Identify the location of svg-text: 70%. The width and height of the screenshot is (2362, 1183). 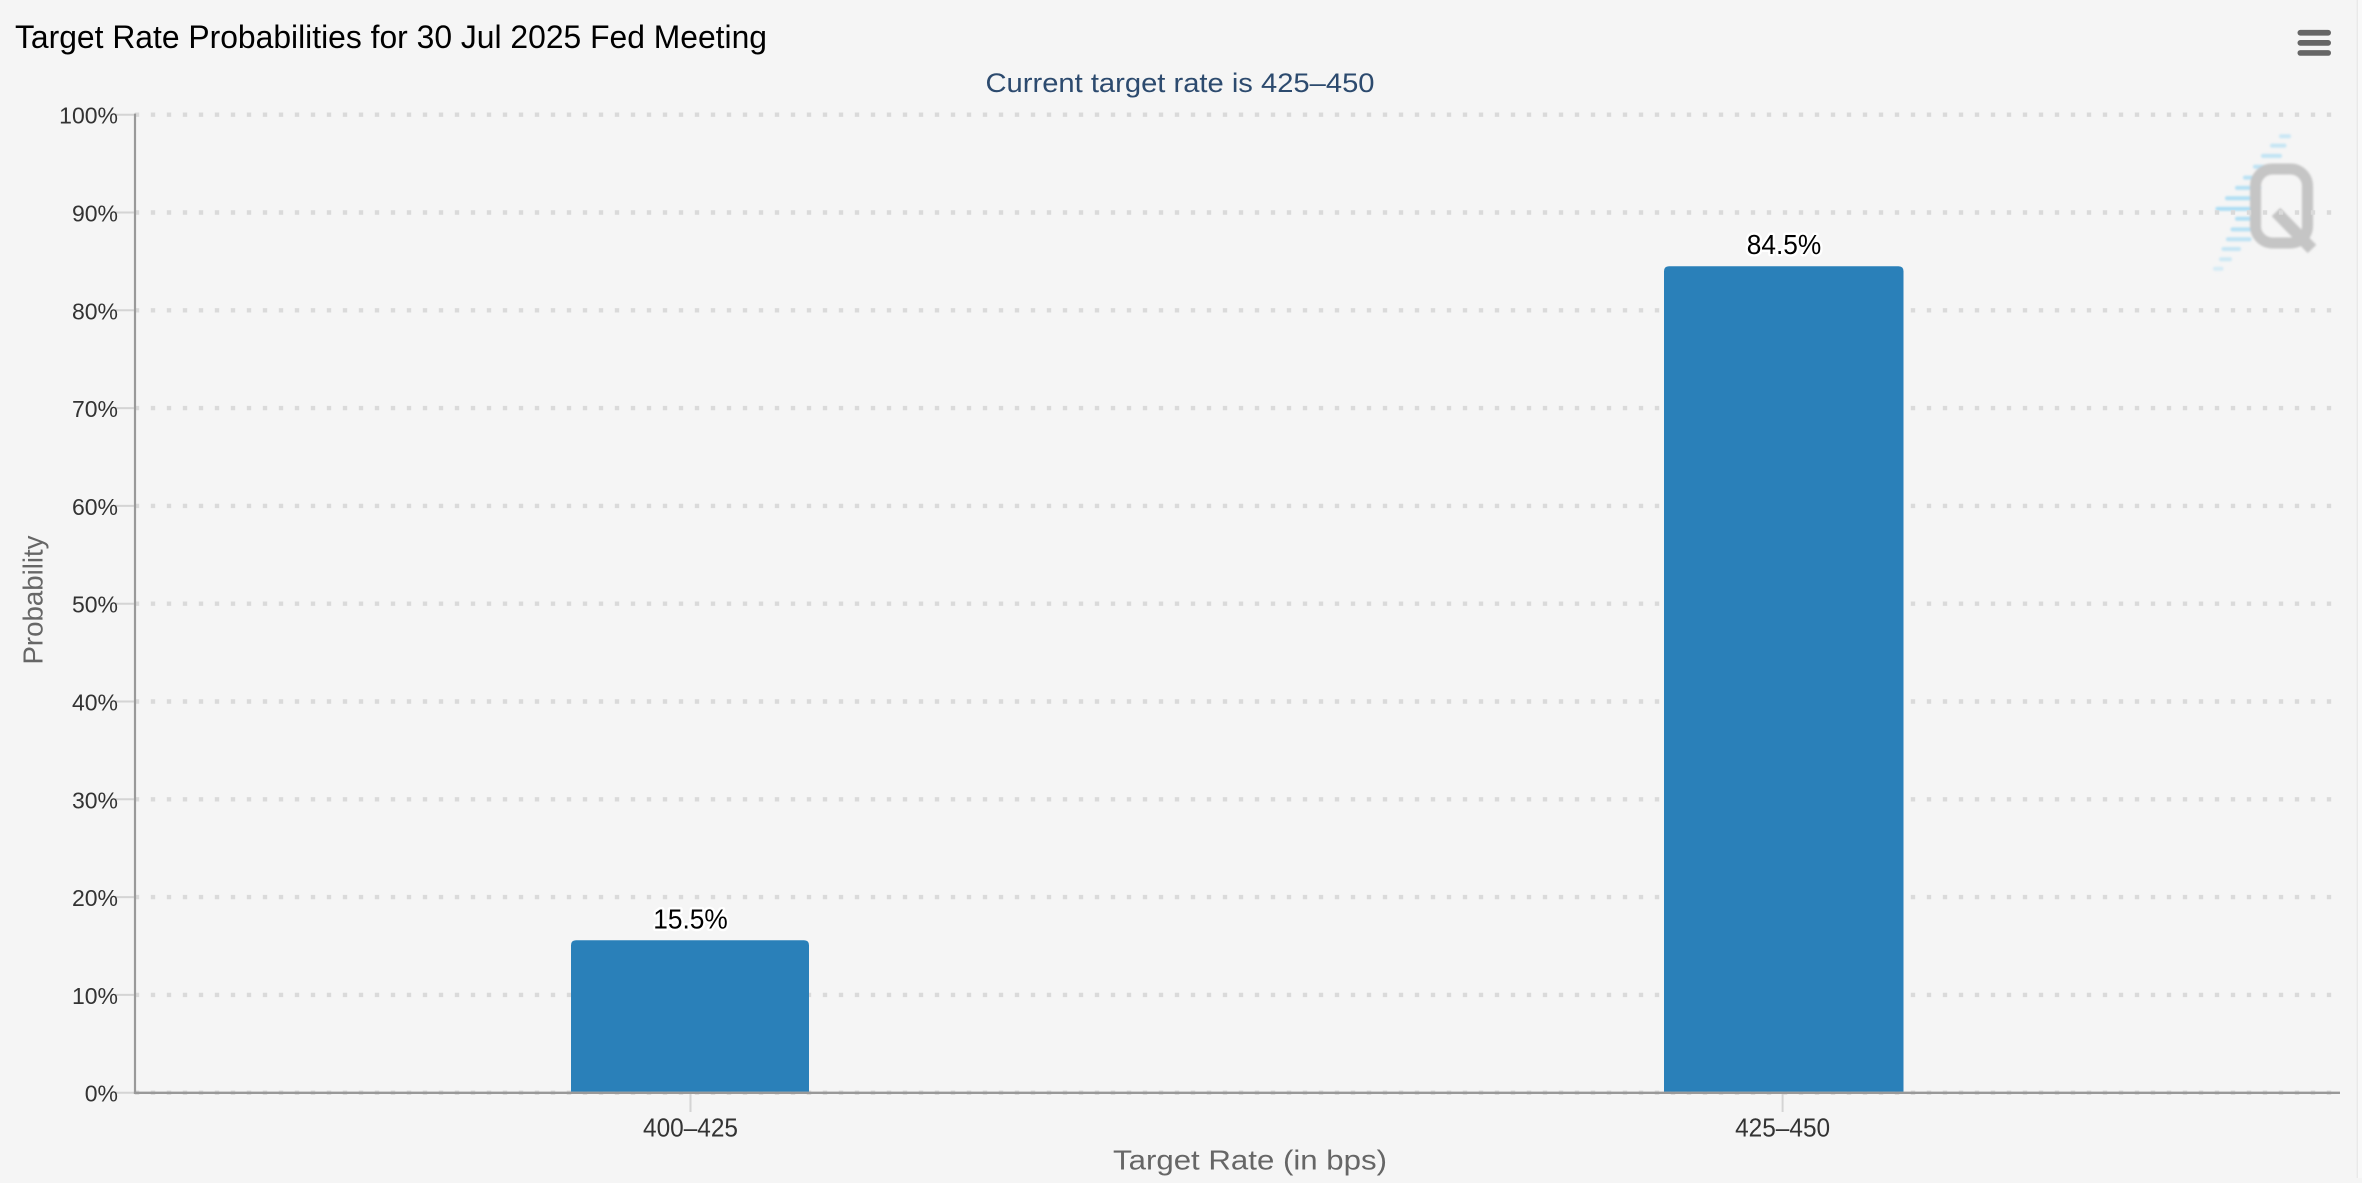
(95, 409).